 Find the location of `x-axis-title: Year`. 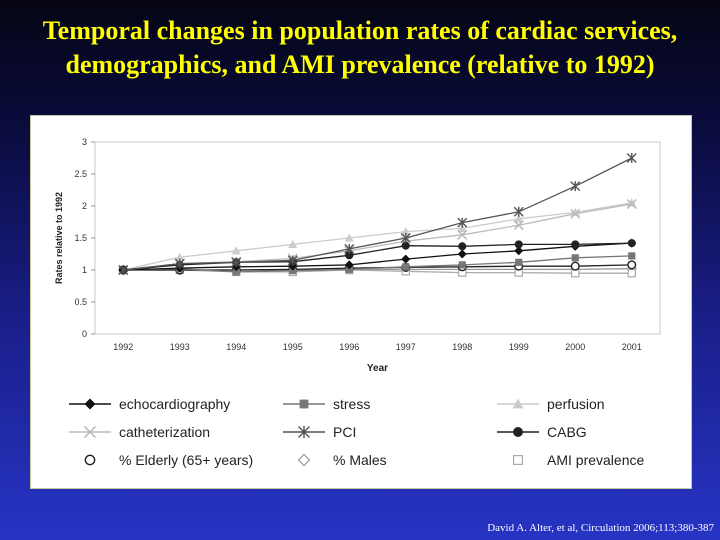

x-axis-title: Year is located at coordinates (377, 368).